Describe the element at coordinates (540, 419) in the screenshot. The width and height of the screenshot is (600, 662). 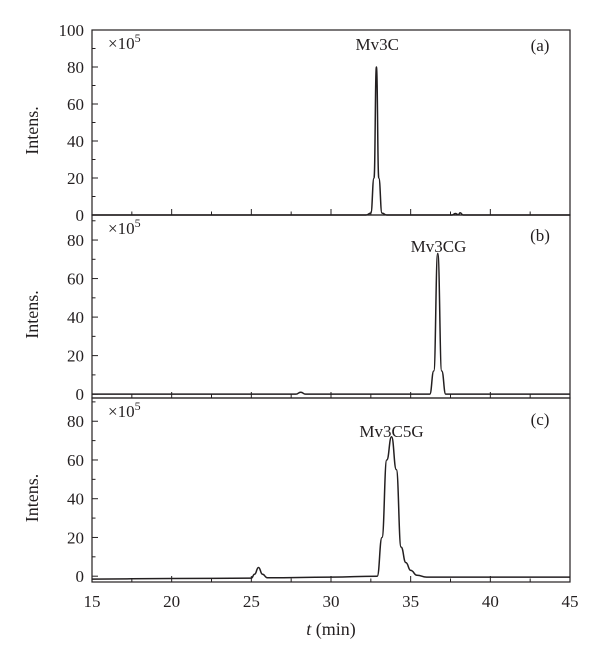
I see `panel-tag: (c)` at that location.